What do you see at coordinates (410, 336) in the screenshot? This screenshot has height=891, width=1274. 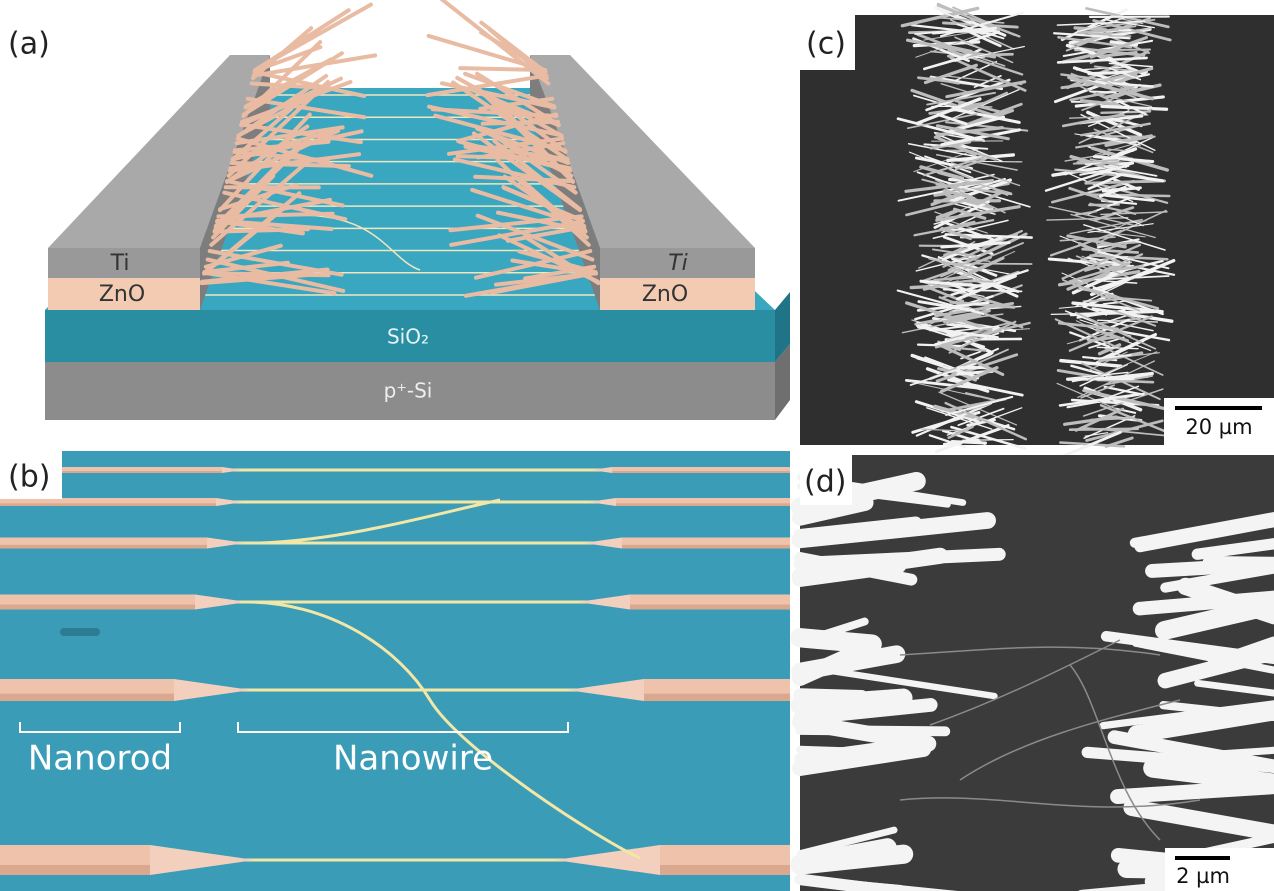 I see `sio2-layer` at bounding box center [410, 336].